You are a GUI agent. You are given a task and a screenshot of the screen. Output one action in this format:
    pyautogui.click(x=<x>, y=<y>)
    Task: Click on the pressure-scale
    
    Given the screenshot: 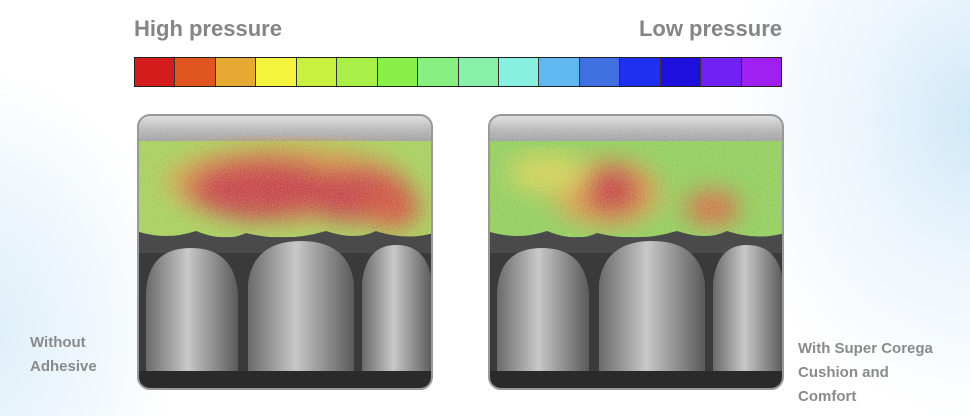 What is the action you would take?
    pyautogui.click(x=458, y=72)
    